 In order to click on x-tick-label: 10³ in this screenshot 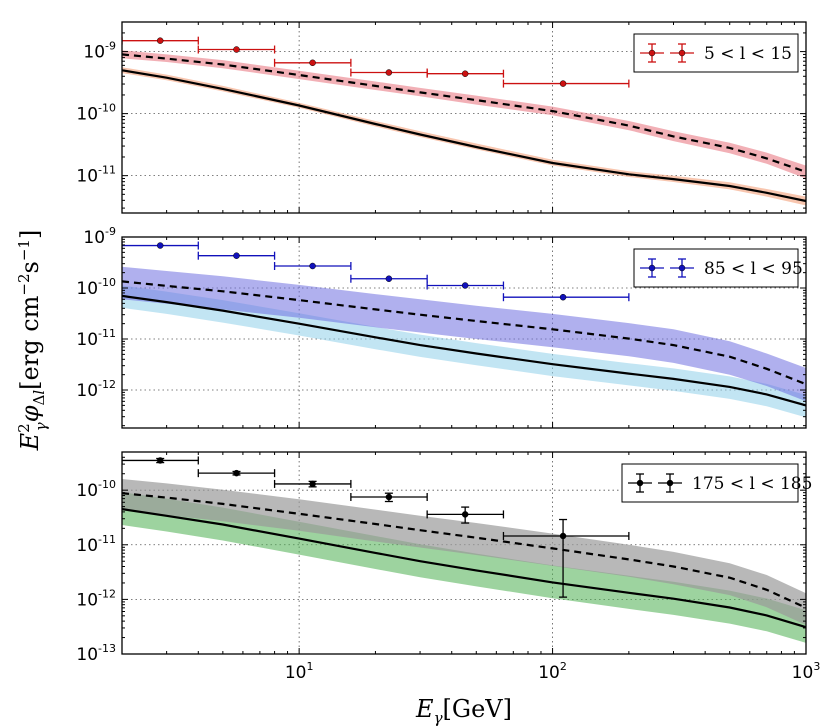, I will do `click(806, 671)`.